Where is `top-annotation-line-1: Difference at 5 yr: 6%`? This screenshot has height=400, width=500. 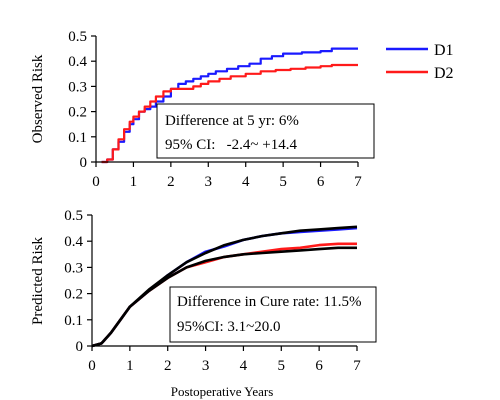
top-annotation-line-1: Difference at 5 yr: 6% is located at coordinates (232, 121).